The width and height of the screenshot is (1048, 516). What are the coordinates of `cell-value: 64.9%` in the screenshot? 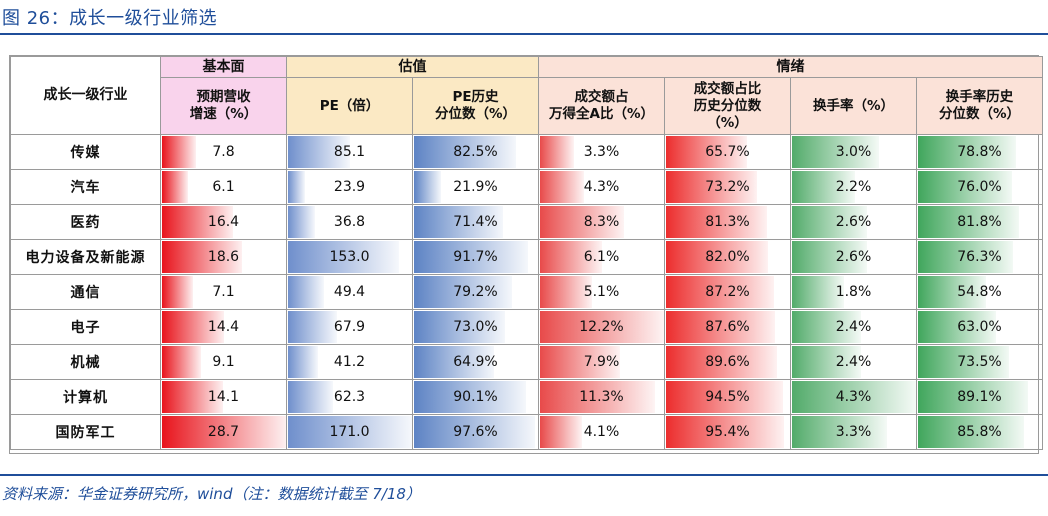 It's located at (475, 362).